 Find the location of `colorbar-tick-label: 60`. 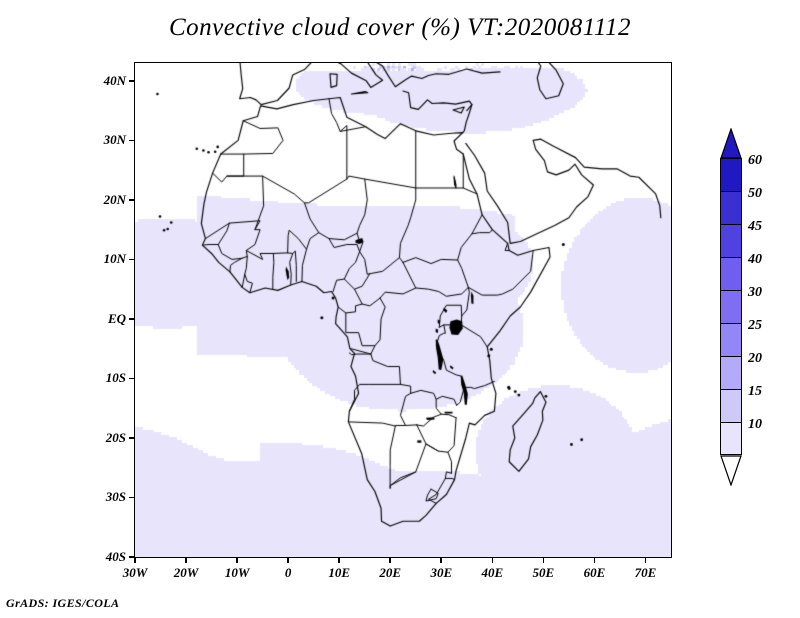

colorbar-tick-label: 60 is located at coordinates (755, 160).